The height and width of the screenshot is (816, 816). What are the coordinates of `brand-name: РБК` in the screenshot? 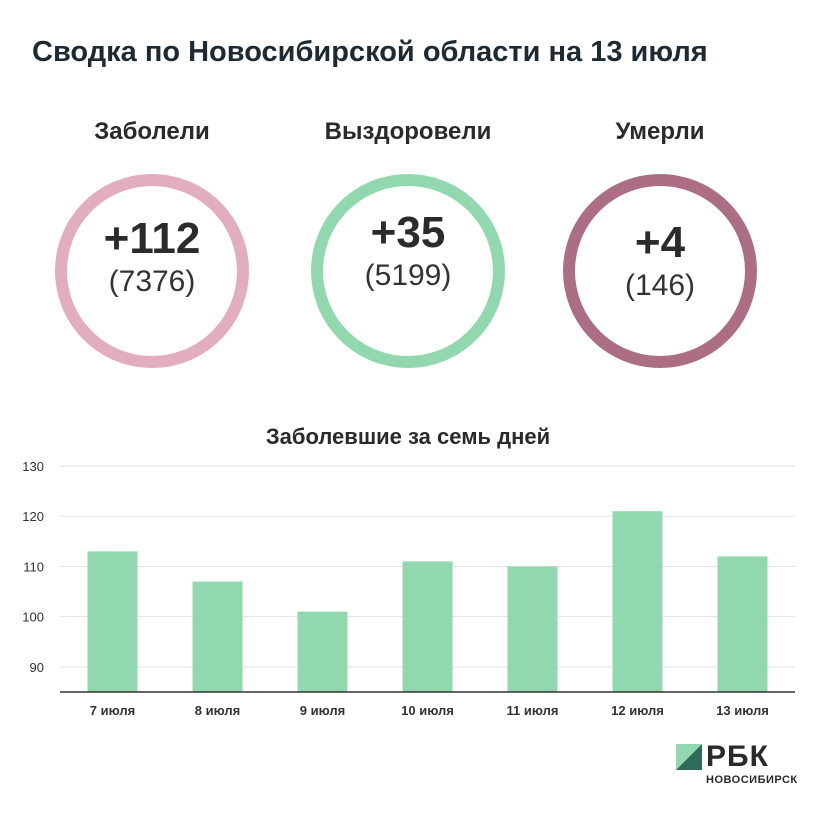 It's located at (737, 756).